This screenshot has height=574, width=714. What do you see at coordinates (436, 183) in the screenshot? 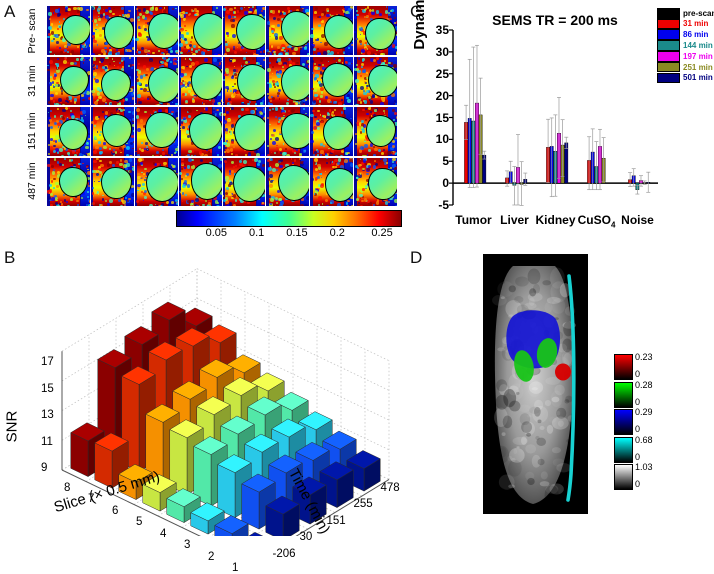
I see `panel-c-y-tick: 0` at bounding box center [436, 183].